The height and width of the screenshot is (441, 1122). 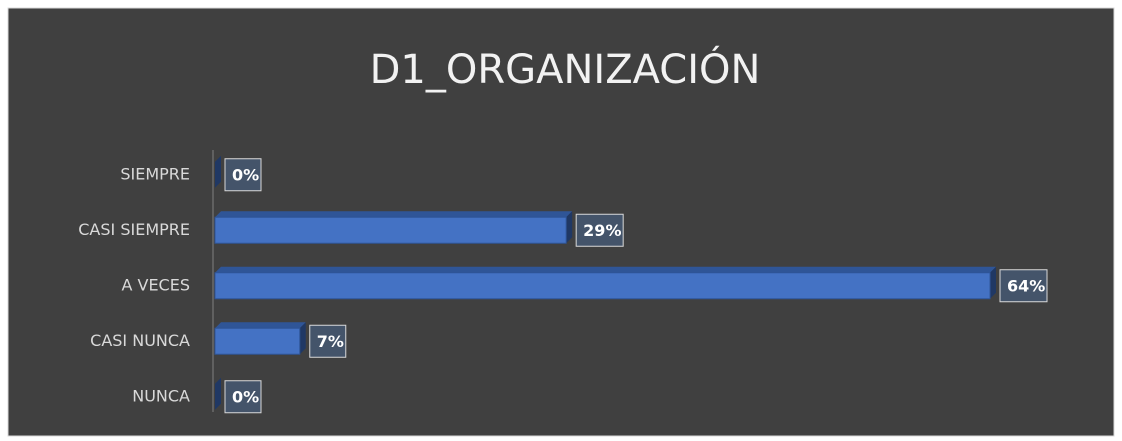 I want to click on y-tick-label: NUNCA, so click(x=161, y=395).